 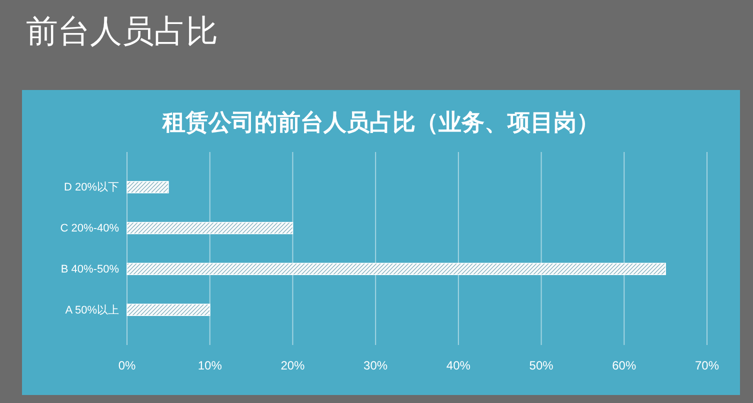 I want to click on x-tick-label: 40%, so click(x=458, y=365).